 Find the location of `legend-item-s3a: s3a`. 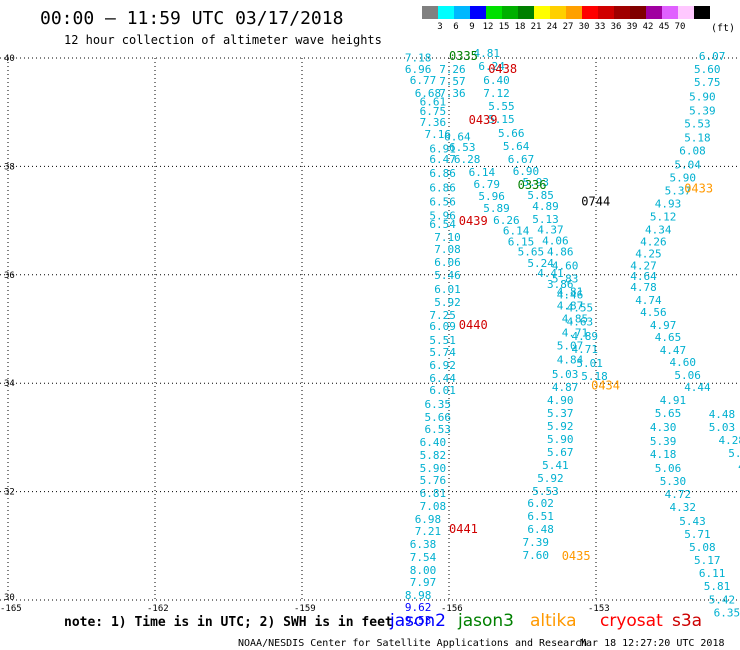

legend-item-s3a: s3a is located at coordinates (687, 621).